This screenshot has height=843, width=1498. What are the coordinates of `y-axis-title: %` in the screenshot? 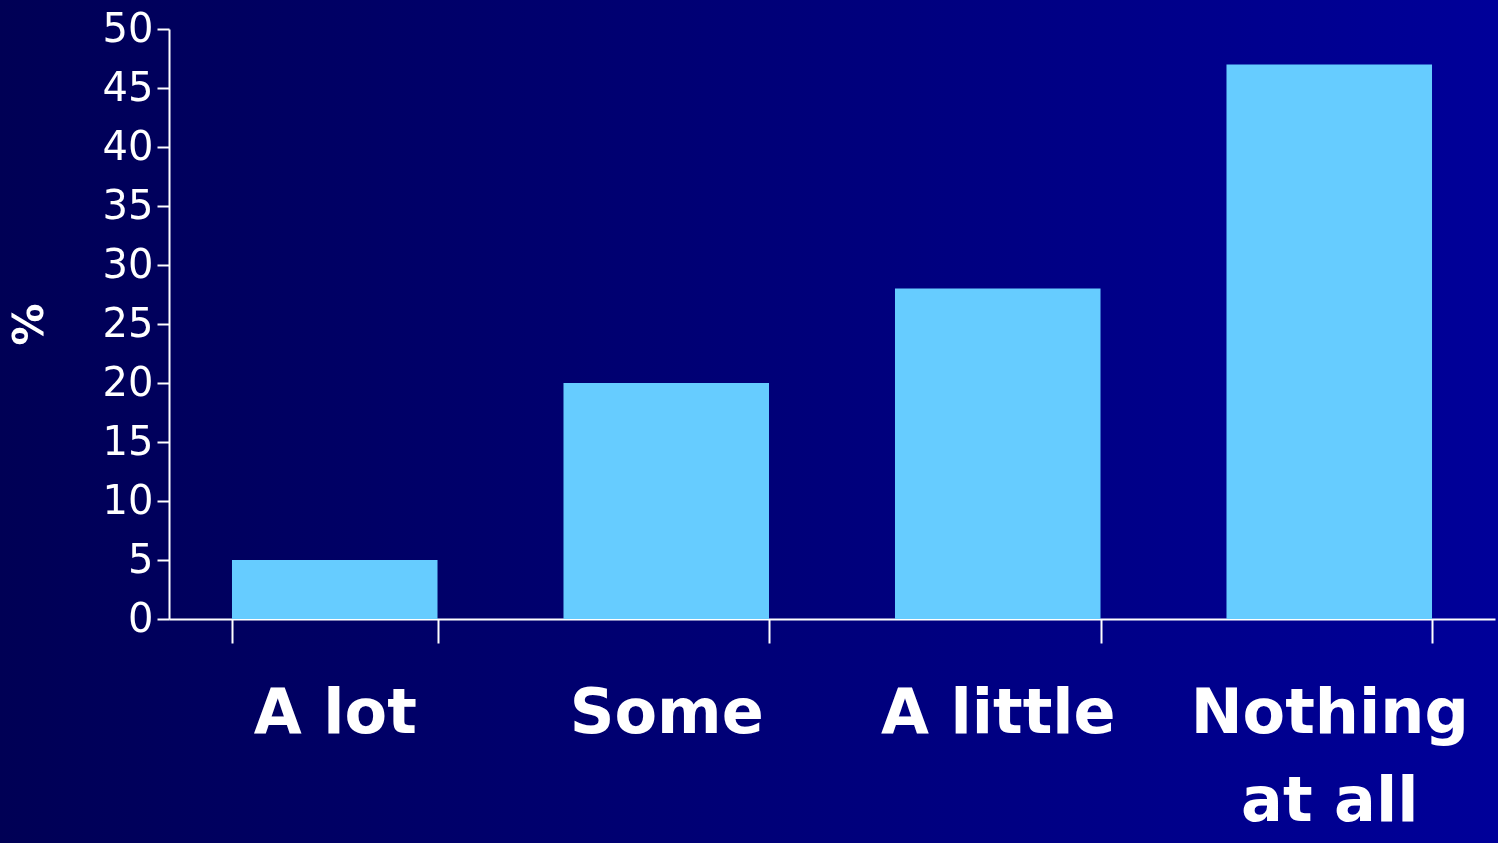 It's located at (28, 324).